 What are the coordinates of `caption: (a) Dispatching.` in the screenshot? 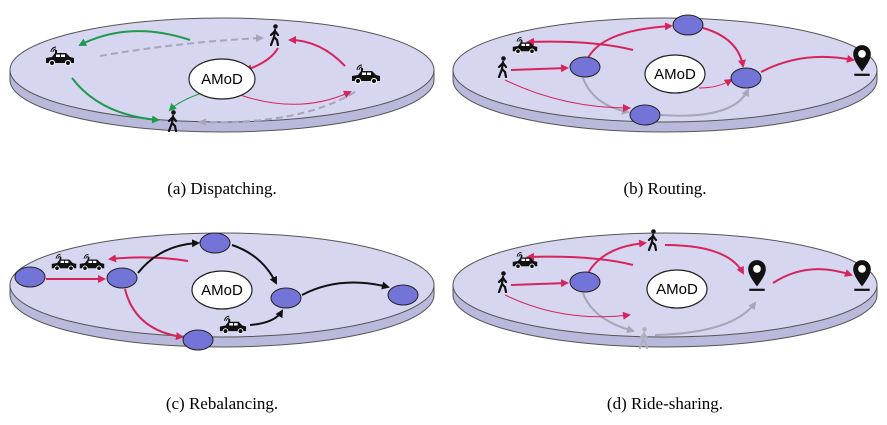 It's located at (222, 188).